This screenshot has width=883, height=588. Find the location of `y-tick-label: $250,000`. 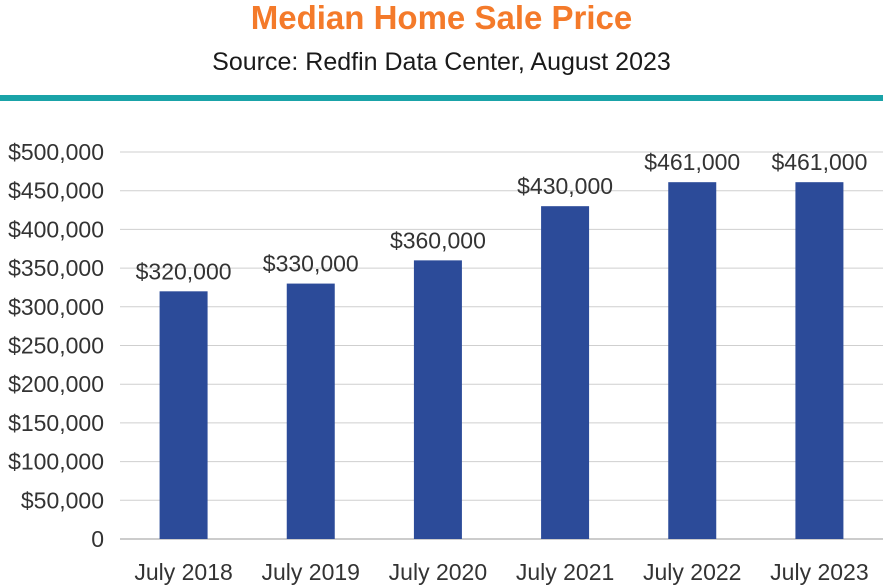

y-tick-label: $250,000 is located at coordinates (56, 346).